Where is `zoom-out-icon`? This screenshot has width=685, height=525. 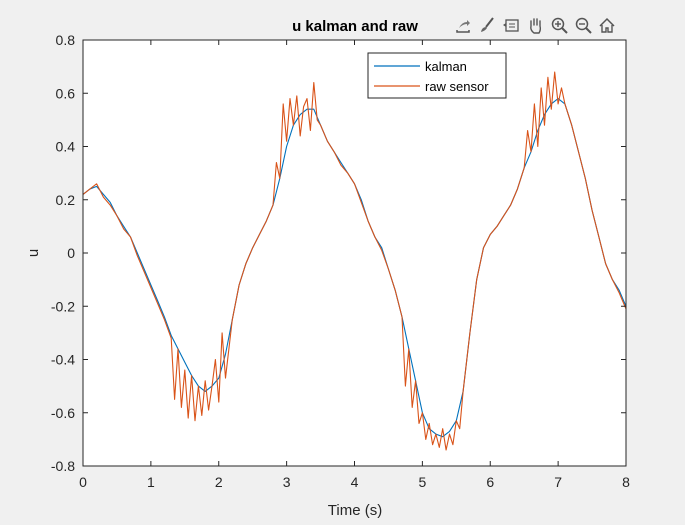
zoom-out-icon is located at coordinates (583, 25).